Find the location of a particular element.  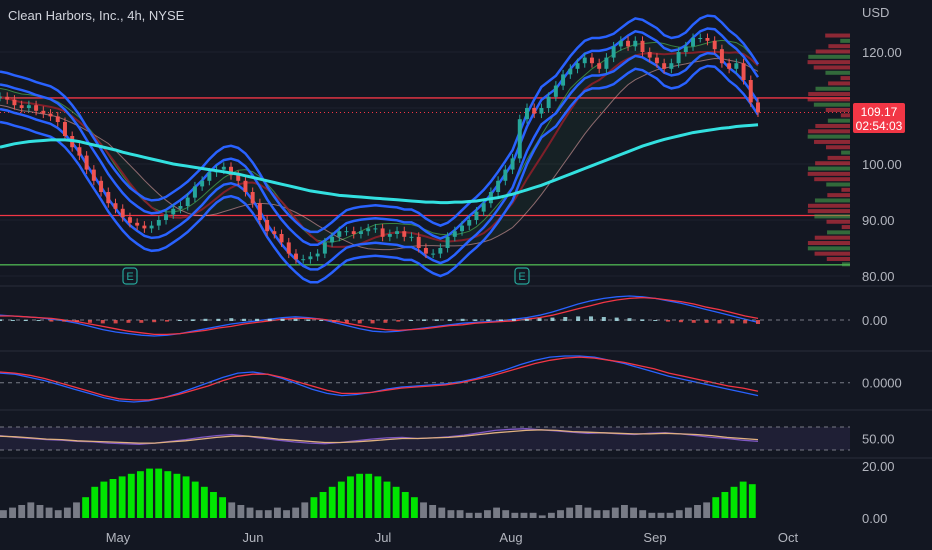

x-tick-label: Jul is located at coordinates (383, 537).